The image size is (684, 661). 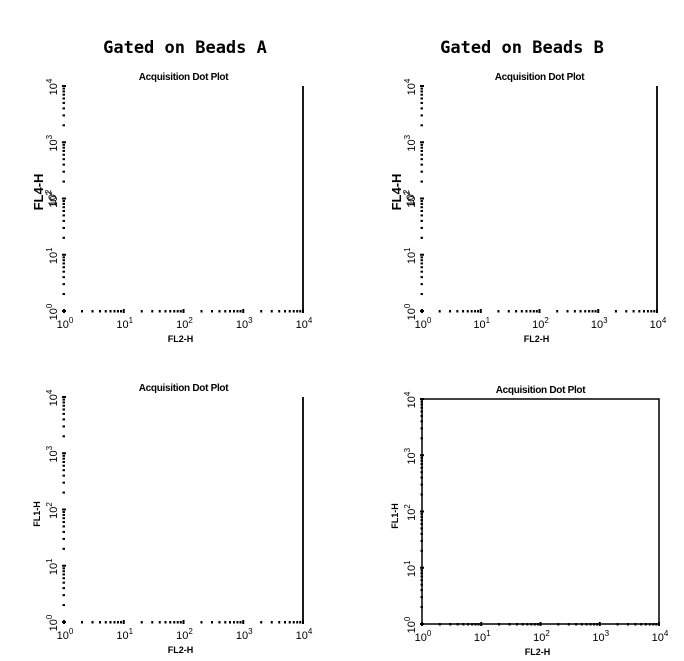 I want to click on y-tick-label-extra: 102, so click(x=409, y=197).